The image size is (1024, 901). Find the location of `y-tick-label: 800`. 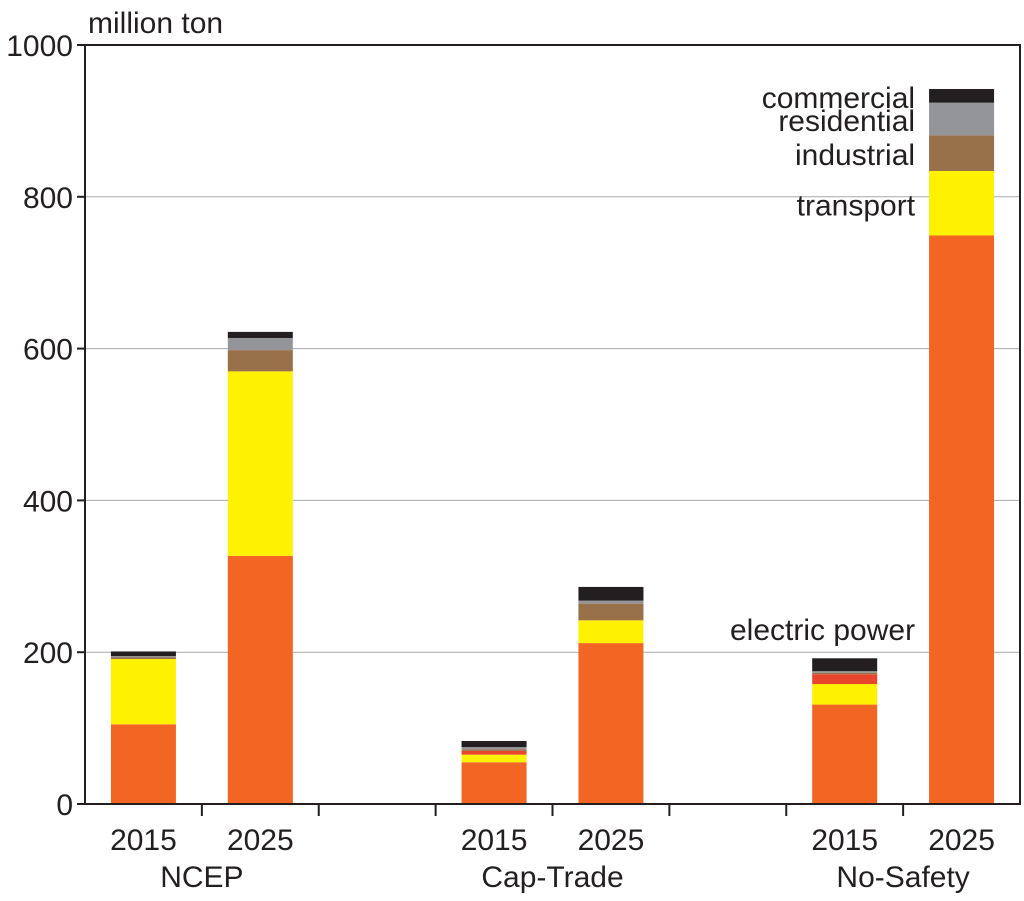

y-tick-label: 800 is located at coordinates (48, 198).